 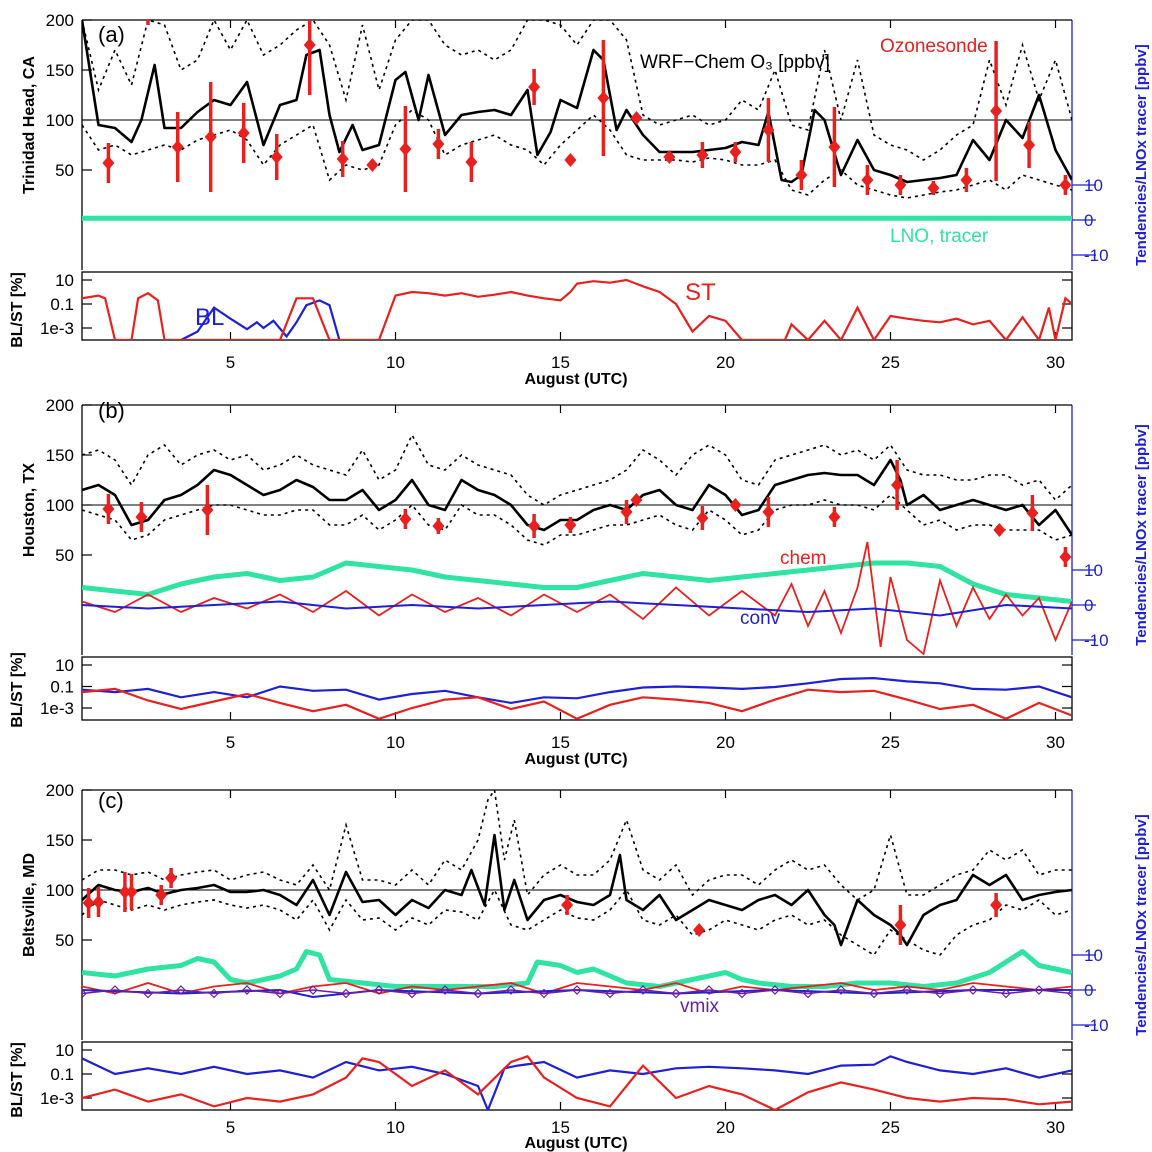 I want to click on site-label: Beltsville, MD, so click(x=29, y=905).